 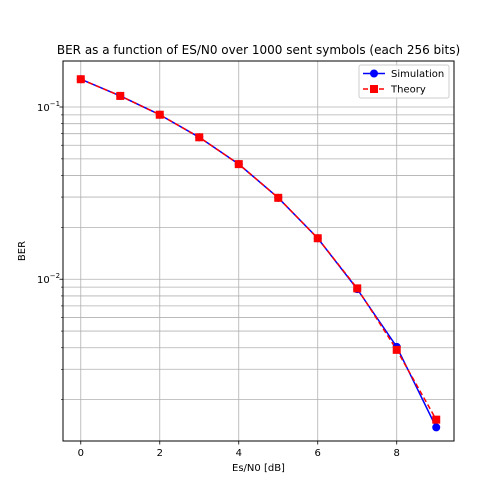 I want to click on x-axis-label: Es/N0 [dB], so click(x=258, y=468).